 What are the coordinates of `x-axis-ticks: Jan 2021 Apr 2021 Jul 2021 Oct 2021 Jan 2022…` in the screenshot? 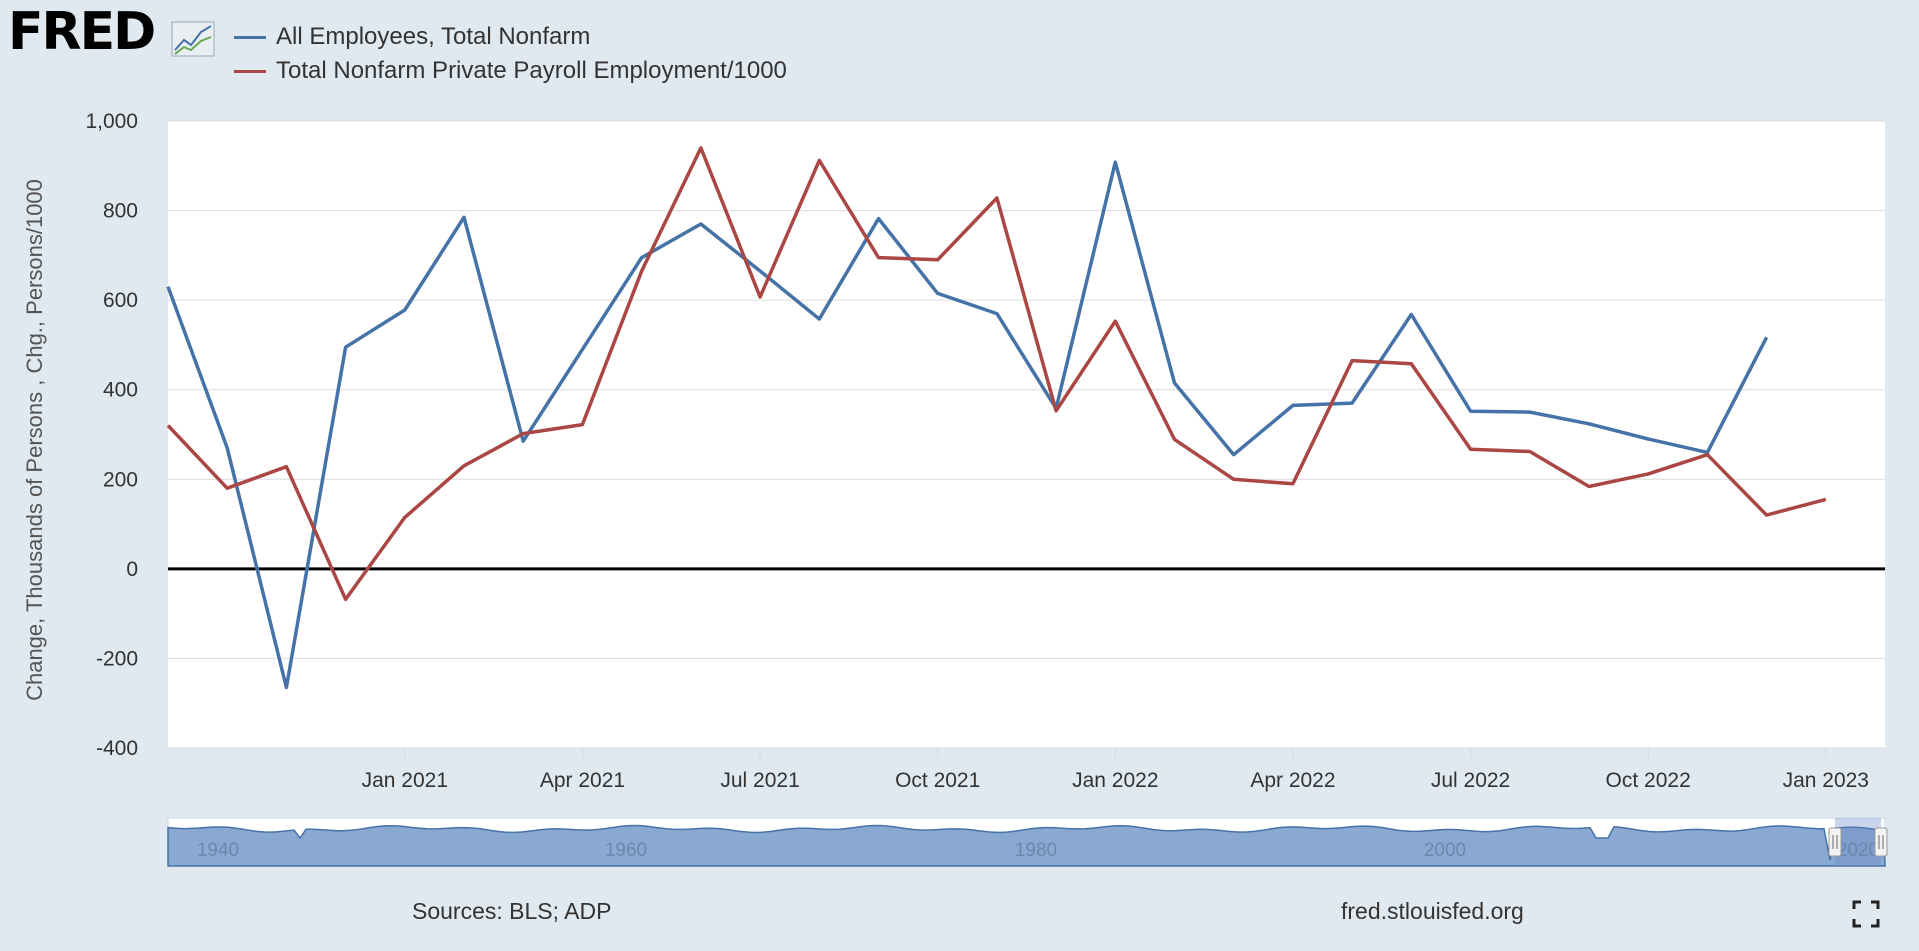 It's located at (1115, 770).